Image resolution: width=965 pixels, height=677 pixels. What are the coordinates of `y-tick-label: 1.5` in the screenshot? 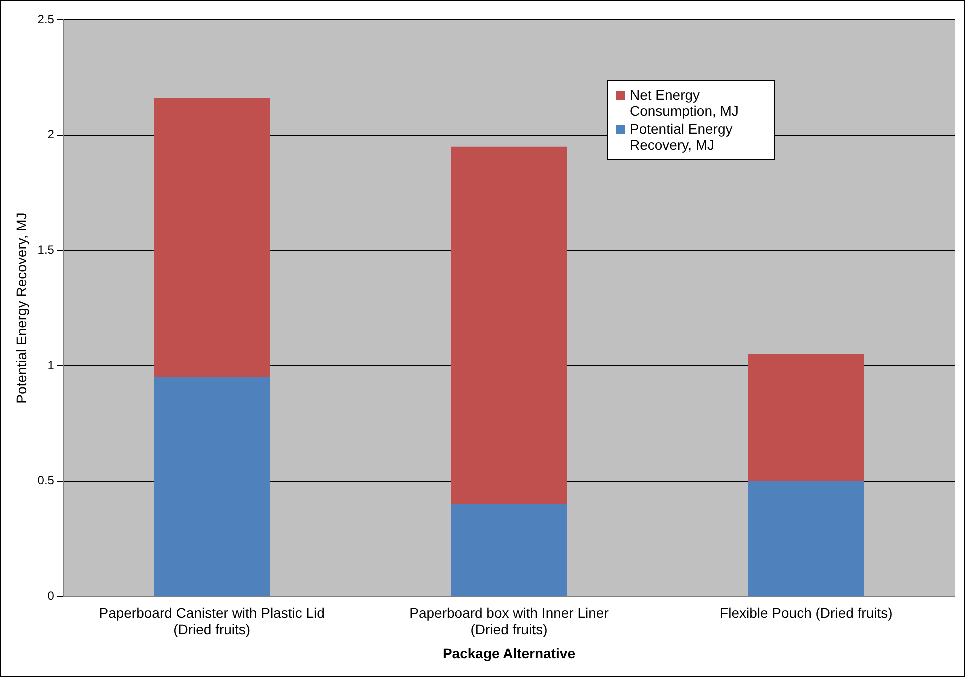 It's located at (46, 249).